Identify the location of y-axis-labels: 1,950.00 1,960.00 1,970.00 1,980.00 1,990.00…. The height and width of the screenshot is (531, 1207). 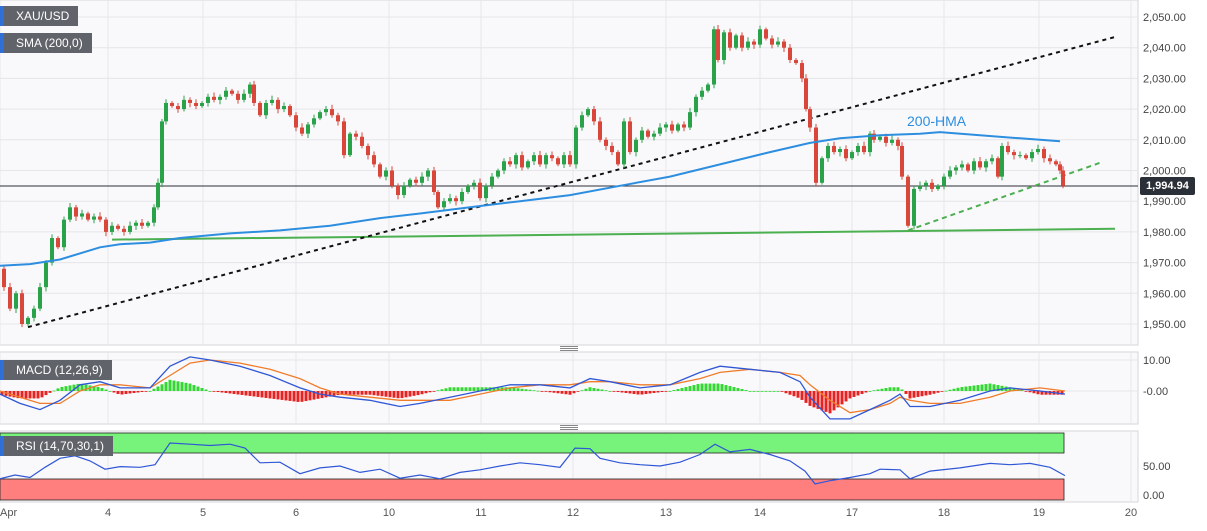
(1164, 257).